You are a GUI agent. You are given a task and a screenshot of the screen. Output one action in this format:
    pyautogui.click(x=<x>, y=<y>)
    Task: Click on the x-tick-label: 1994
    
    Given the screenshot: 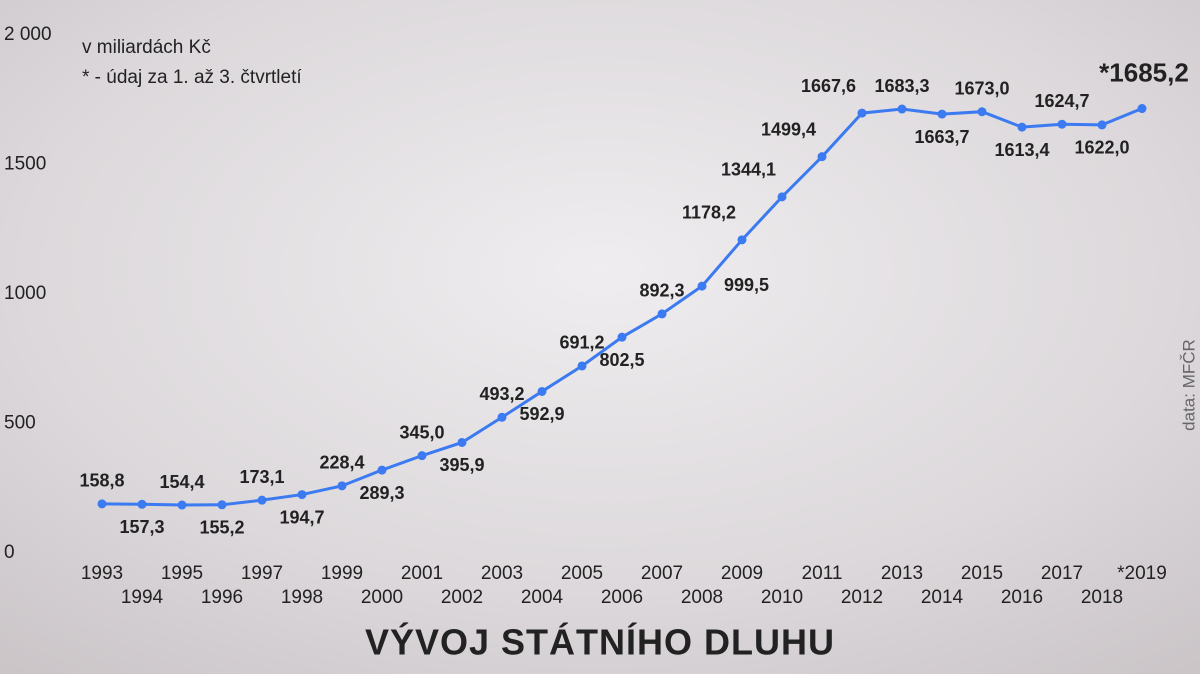 What is the action you would take?
    pyautogui.click(x=142, y=597)
    